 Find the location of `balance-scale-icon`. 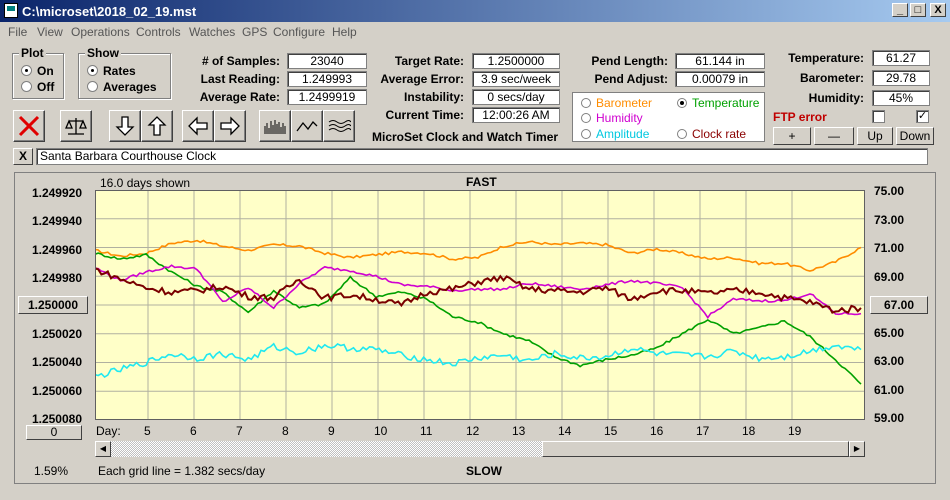

balance-scale-icon is located at coordinates (76, 126).